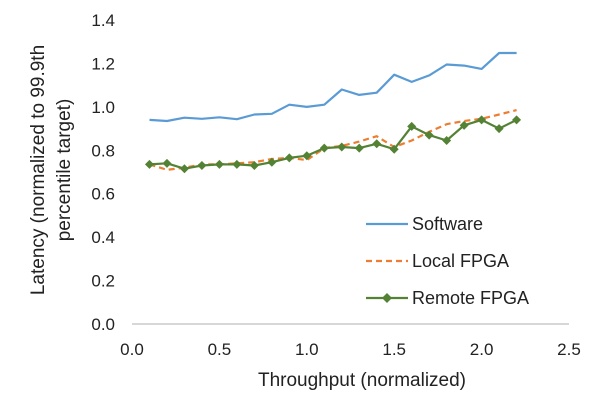 This screenshot has height=403, width=600. I want to click on y-tick-label: 1.2, so click(103, 63).